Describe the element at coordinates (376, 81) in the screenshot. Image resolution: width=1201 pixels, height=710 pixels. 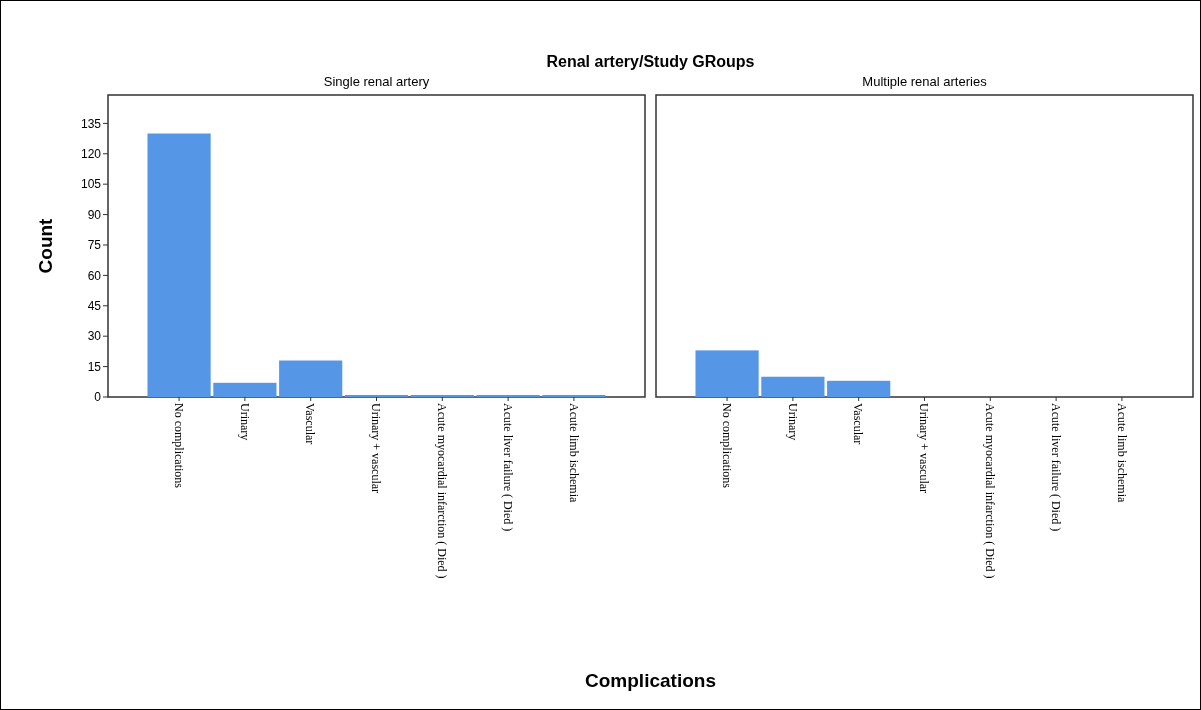
I see `chart-subtitle: Single renal artery` at that location.